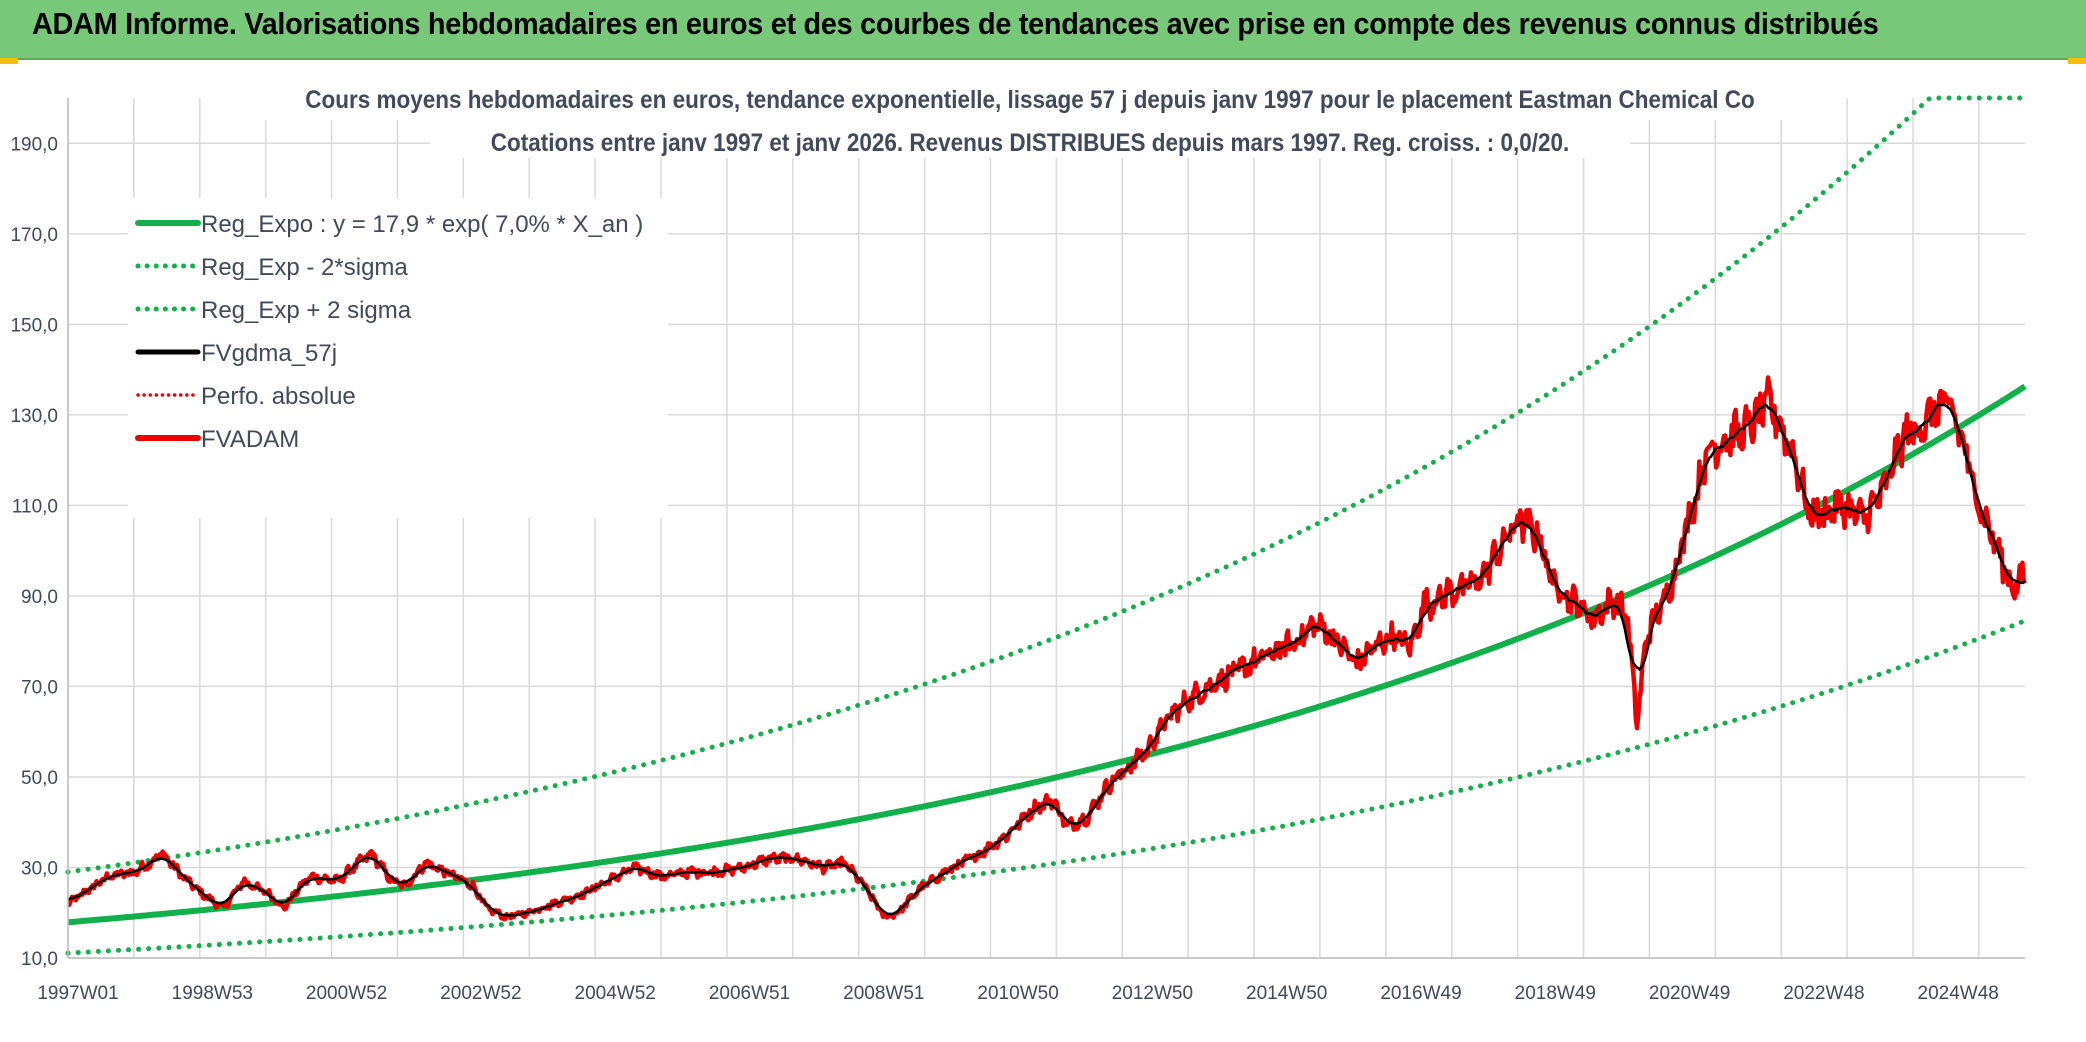  Describe the element at coordinates (1958, 993) in the screenshot. I see `x-tick-label: 2024W48` at that location.